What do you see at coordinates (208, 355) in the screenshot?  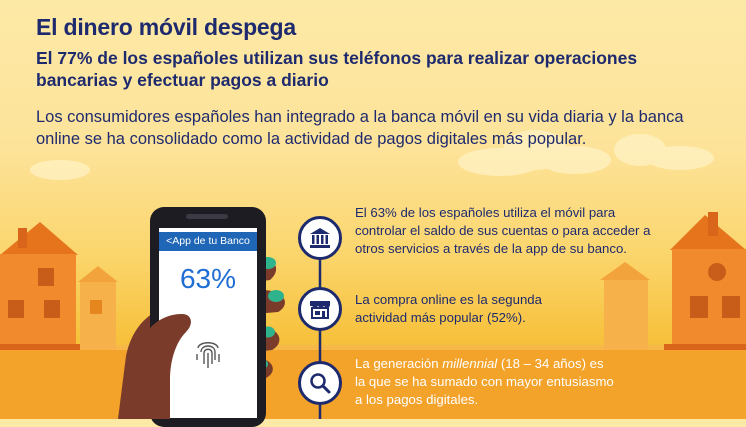 I see `fingerprint-icon` at bounding box center [208, 355].